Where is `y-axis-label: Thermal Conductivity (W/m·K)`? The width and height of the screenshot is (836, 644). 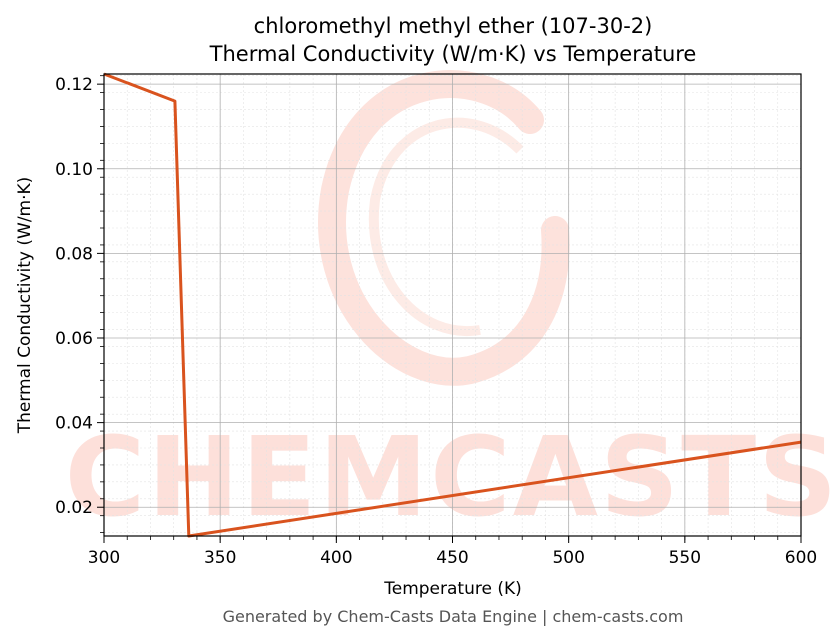
y-axis-label: Thermal Conductivity (W/m·K) is located at coordinates (25, 306).